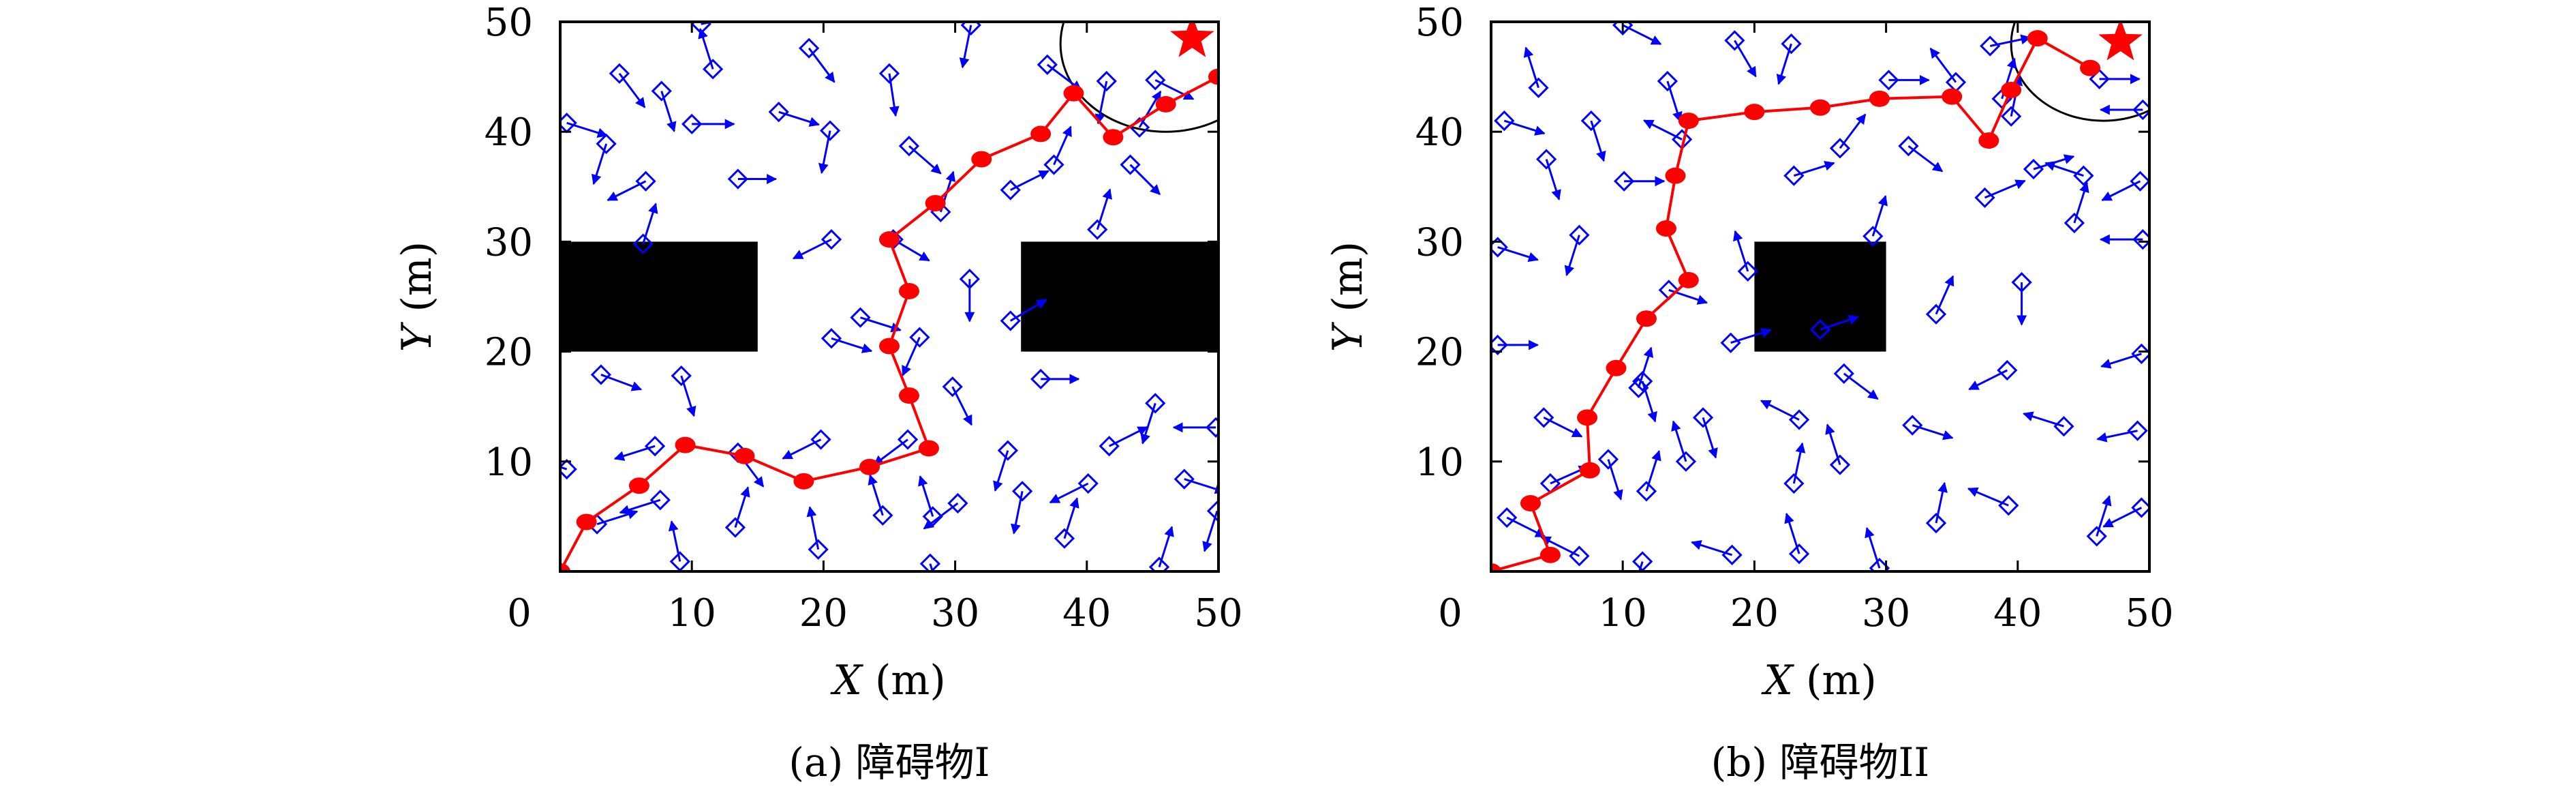 The height and width of the screenshot is (791, 2576). I want to click on chart-a-y-tick-label: 30, so click(509, 242).